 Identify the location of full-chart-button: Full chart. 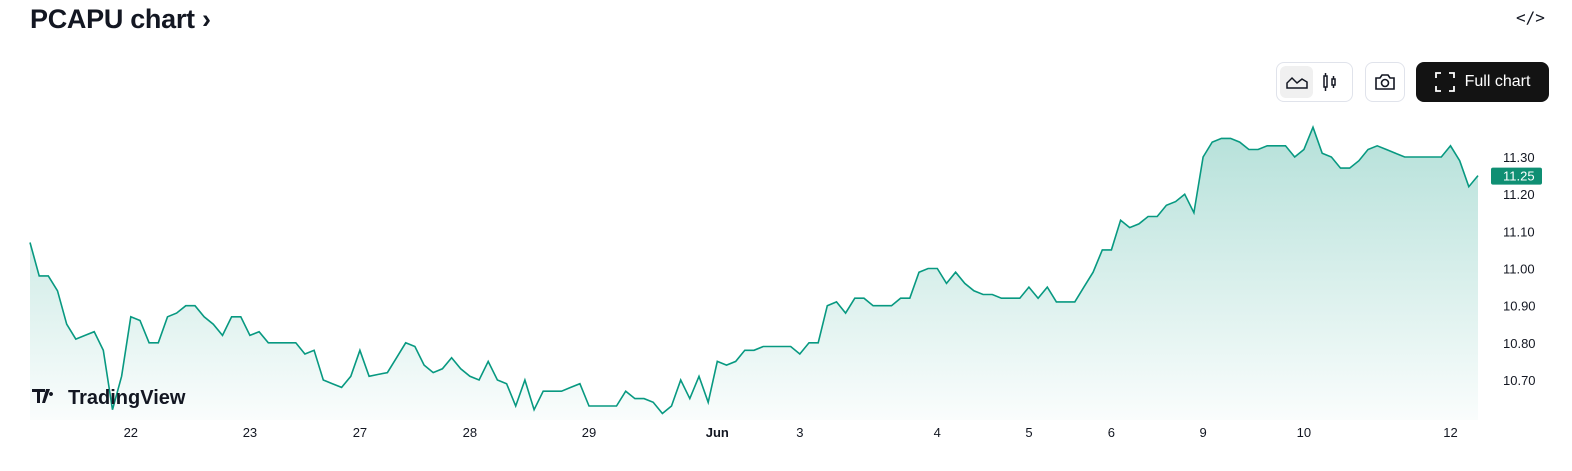
(1482, 82).